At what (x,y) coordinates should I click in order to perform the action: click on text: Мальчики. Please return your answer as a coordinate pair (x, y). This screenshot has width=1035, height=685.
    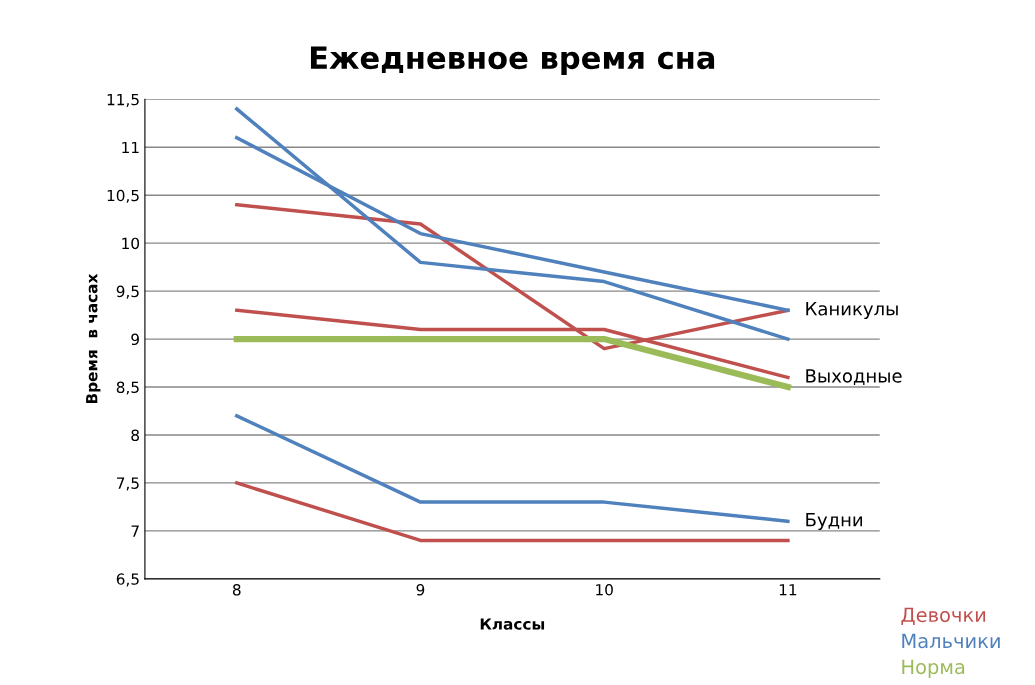
    Looking at the image, I should click on (951, 641).